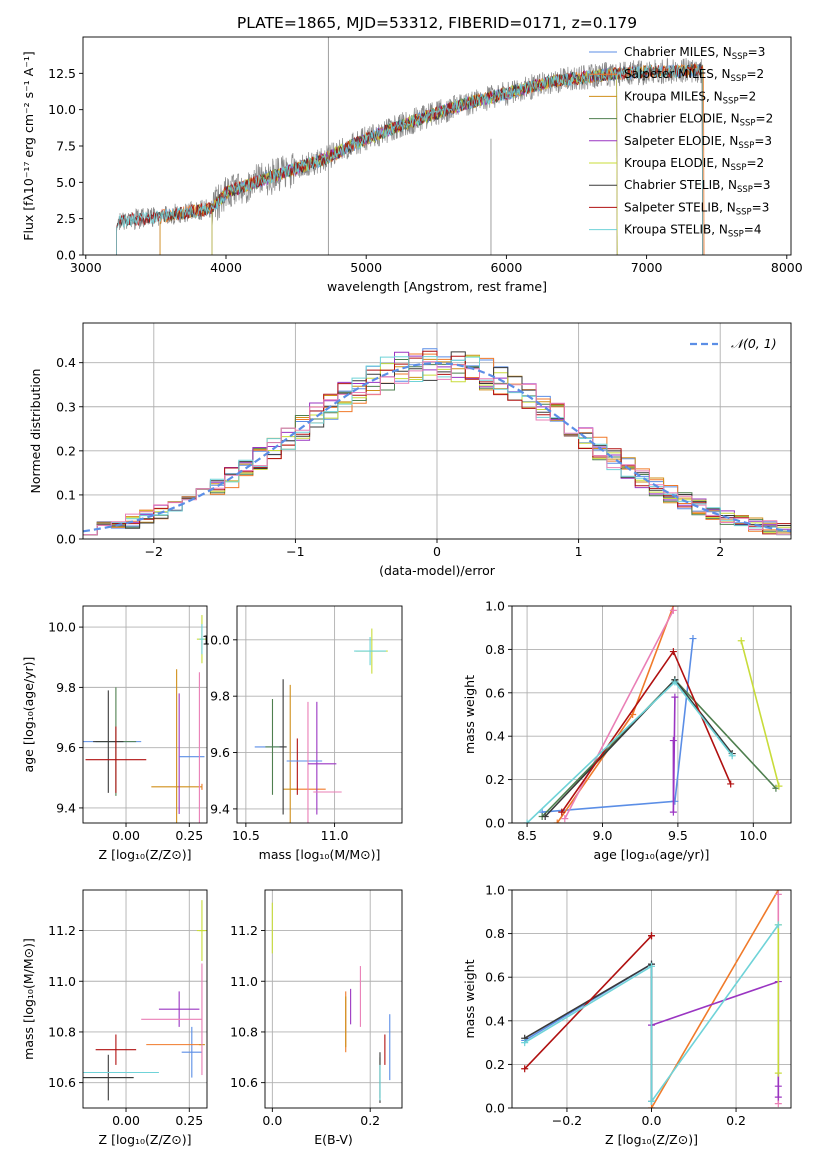 The height and width of the screenshot is (1170, 819). Describe the element at coordinates (652, 1120) in the screenshot. I see `x-tick-label: 0.0` at that location.